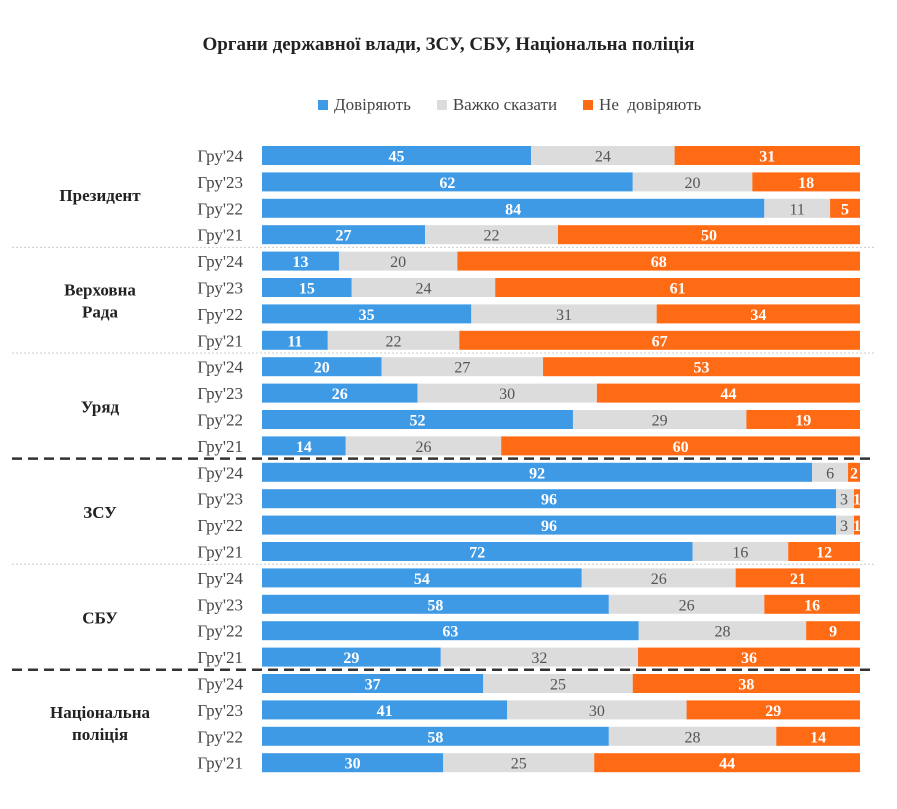 The width and height of the screenshot is (897, 809). I want to click on data-label-distrust: 53, so click(702, 368).